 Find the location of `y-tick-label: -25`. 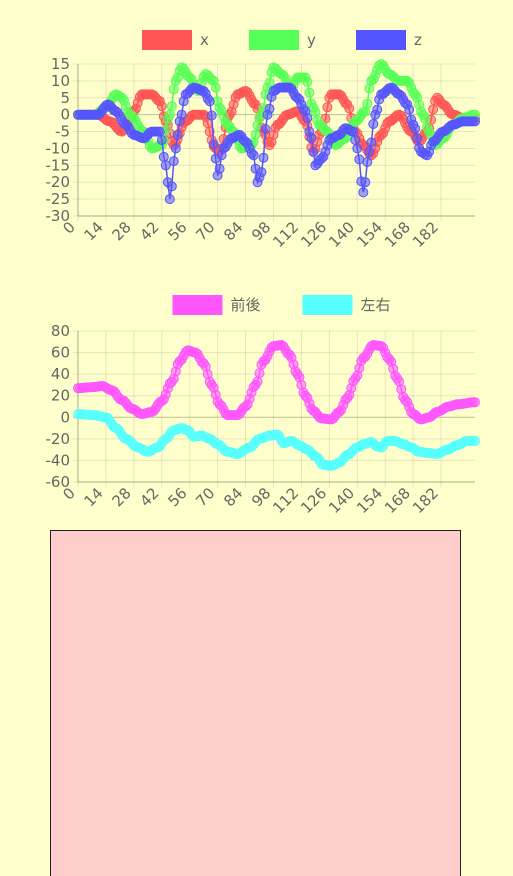

y-tick-label: -25 is located at coordinates (58, 199).